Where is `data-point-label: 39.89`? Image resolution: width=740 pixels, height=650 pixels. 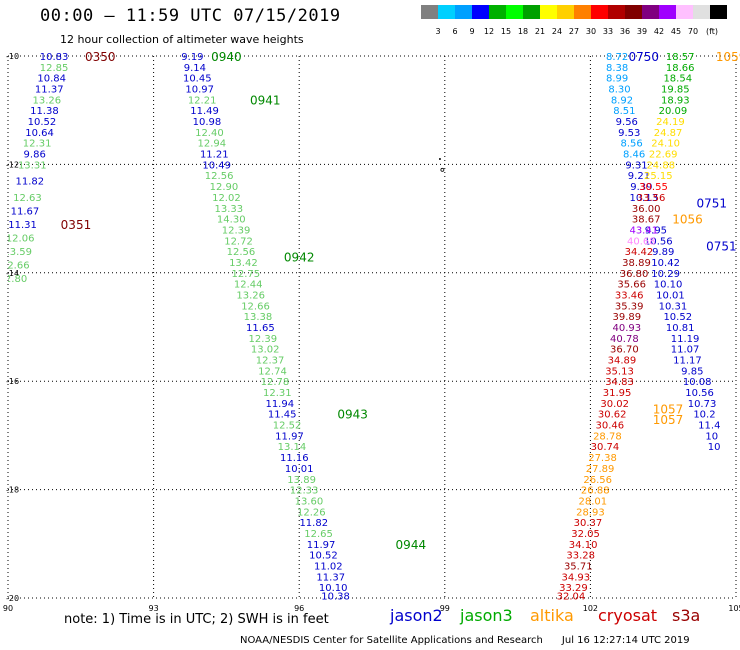 data-point-label: 39.89 is located at coordinates (626, 317).